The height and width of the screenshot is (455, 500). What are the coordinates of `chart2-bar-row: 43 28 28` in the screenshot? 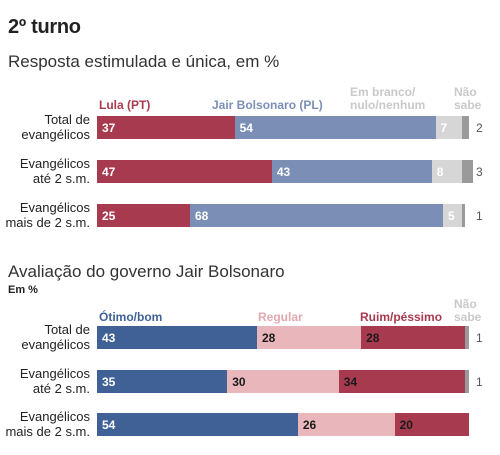 It's located at (283, 337).